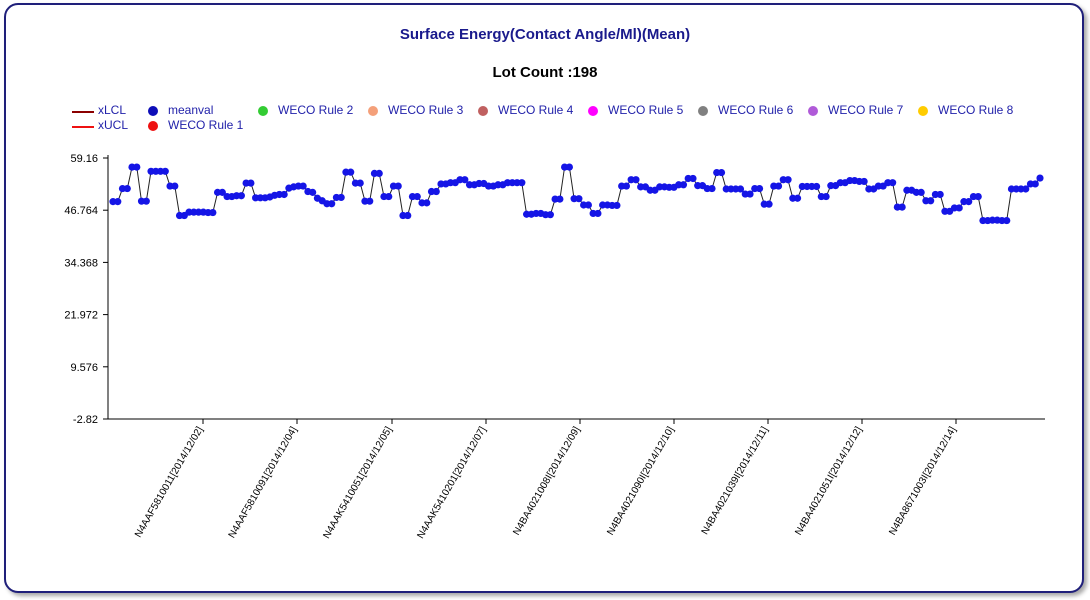 The image size is (1090, 600). What do you see at coordinates (546, 481) in the screenshot?
I see `x-tick-label: N4BA4021008I[2014/12/09]` at bounding box center [546, 481].